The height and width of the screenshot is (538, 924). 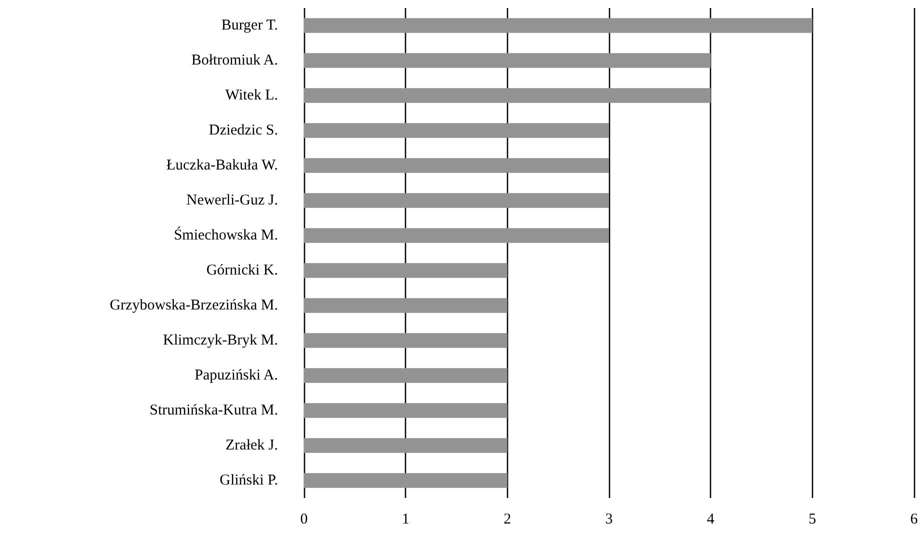 What do you see at coordinates (609, 520) in the screenshot?
I see `x-tick-label: 3` at bounding box center [609, 520].